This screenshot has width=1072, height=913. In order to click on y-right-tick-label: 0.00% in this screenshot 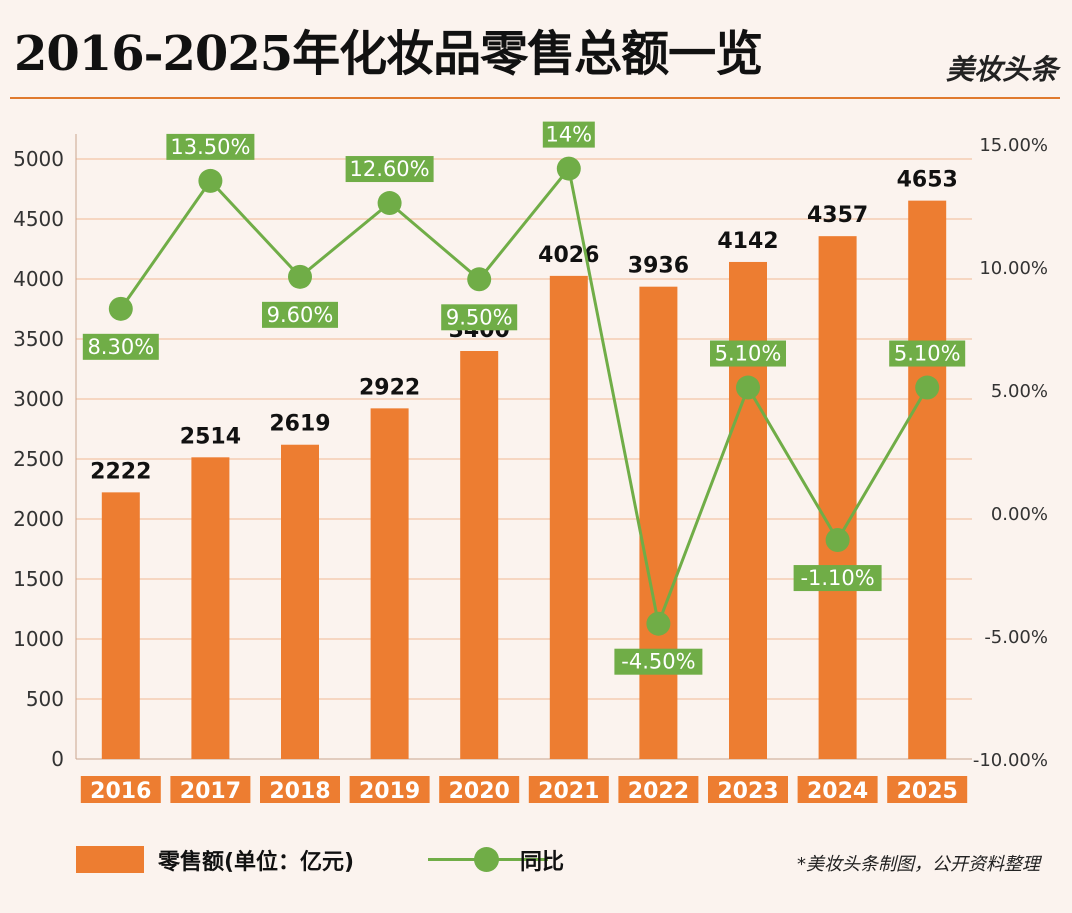, I will do `click(1019, 514)`.